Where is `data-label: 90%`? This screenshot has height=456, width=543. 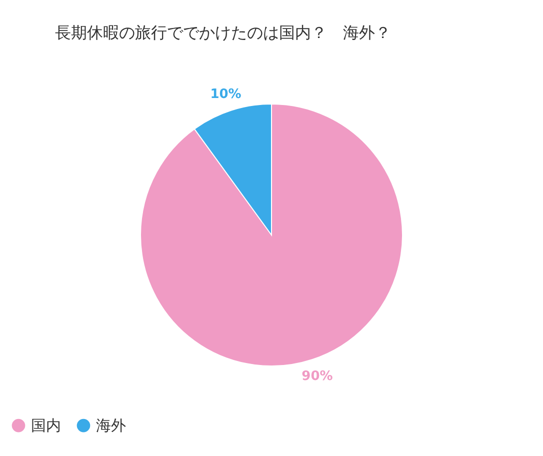 data-label: 90% is located at coordinates (317, 376).